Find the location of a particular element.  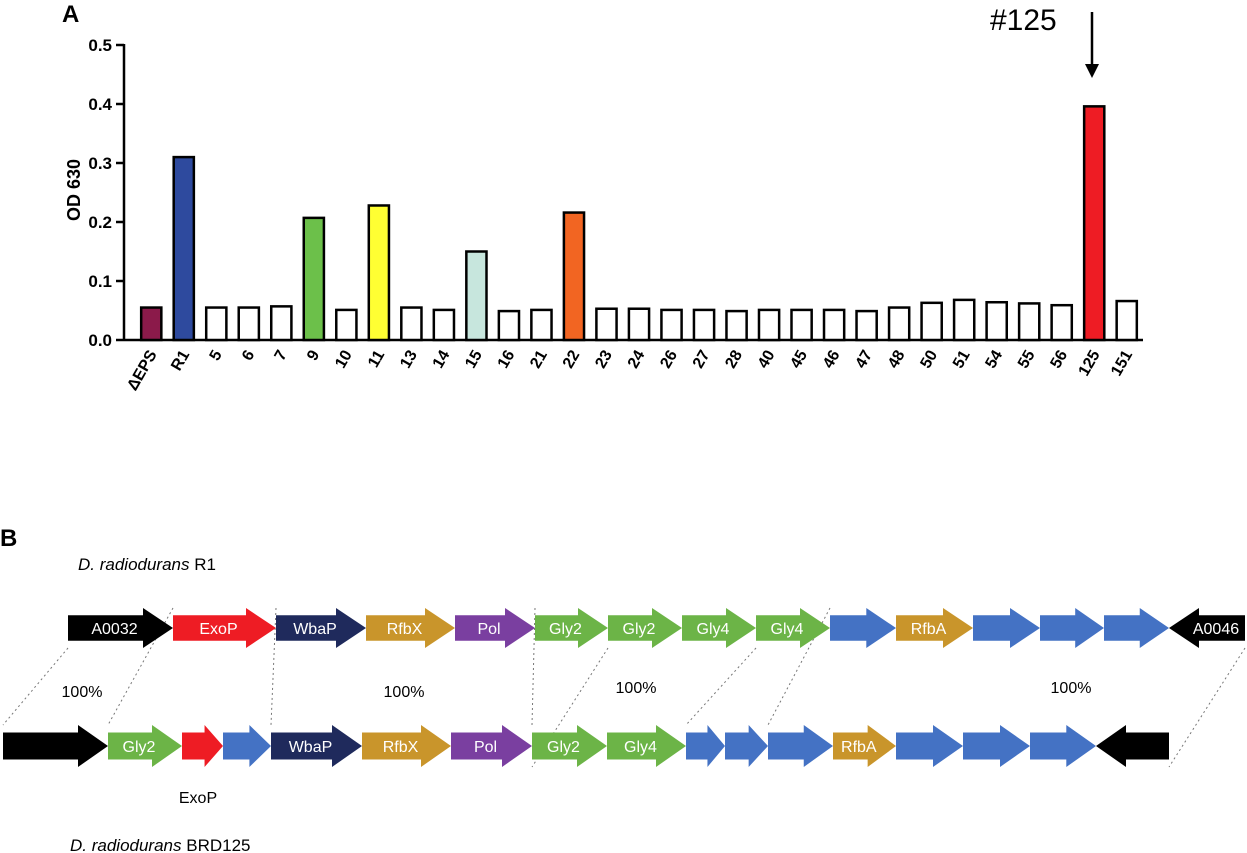

r1-gene-rfbx: RfbX is located at coordinates (410, 628).